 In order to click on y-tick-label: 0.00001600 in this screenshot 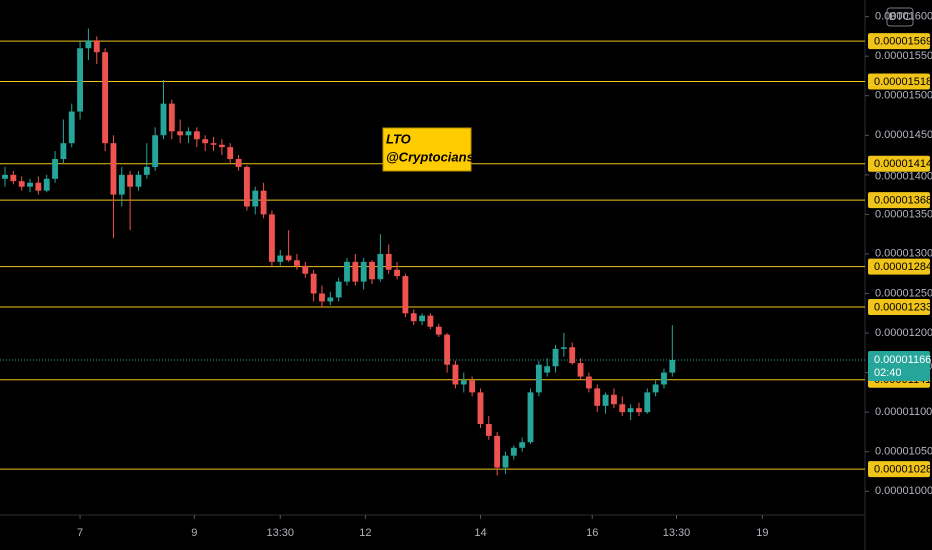, I will do `click(903, 17)`.